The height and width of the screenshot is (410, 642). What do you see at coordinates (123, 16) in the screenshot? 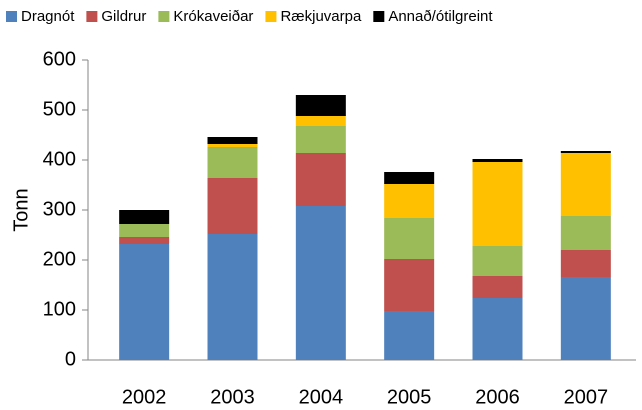
I see `legend-label: Gildrur` at bounding box center [123, 16].